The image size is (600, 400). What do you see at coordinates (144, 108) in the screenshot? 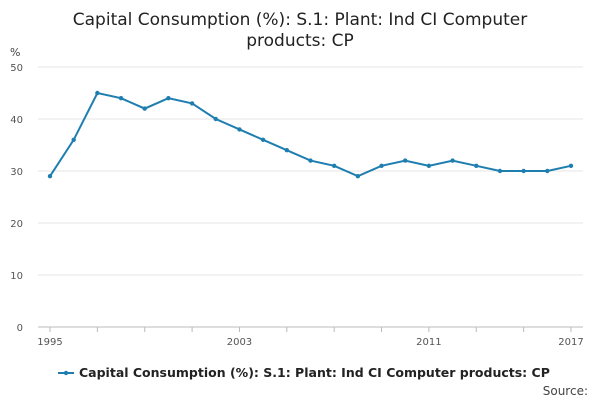
I see `data-point-1999` at bounding box center [144, 108].